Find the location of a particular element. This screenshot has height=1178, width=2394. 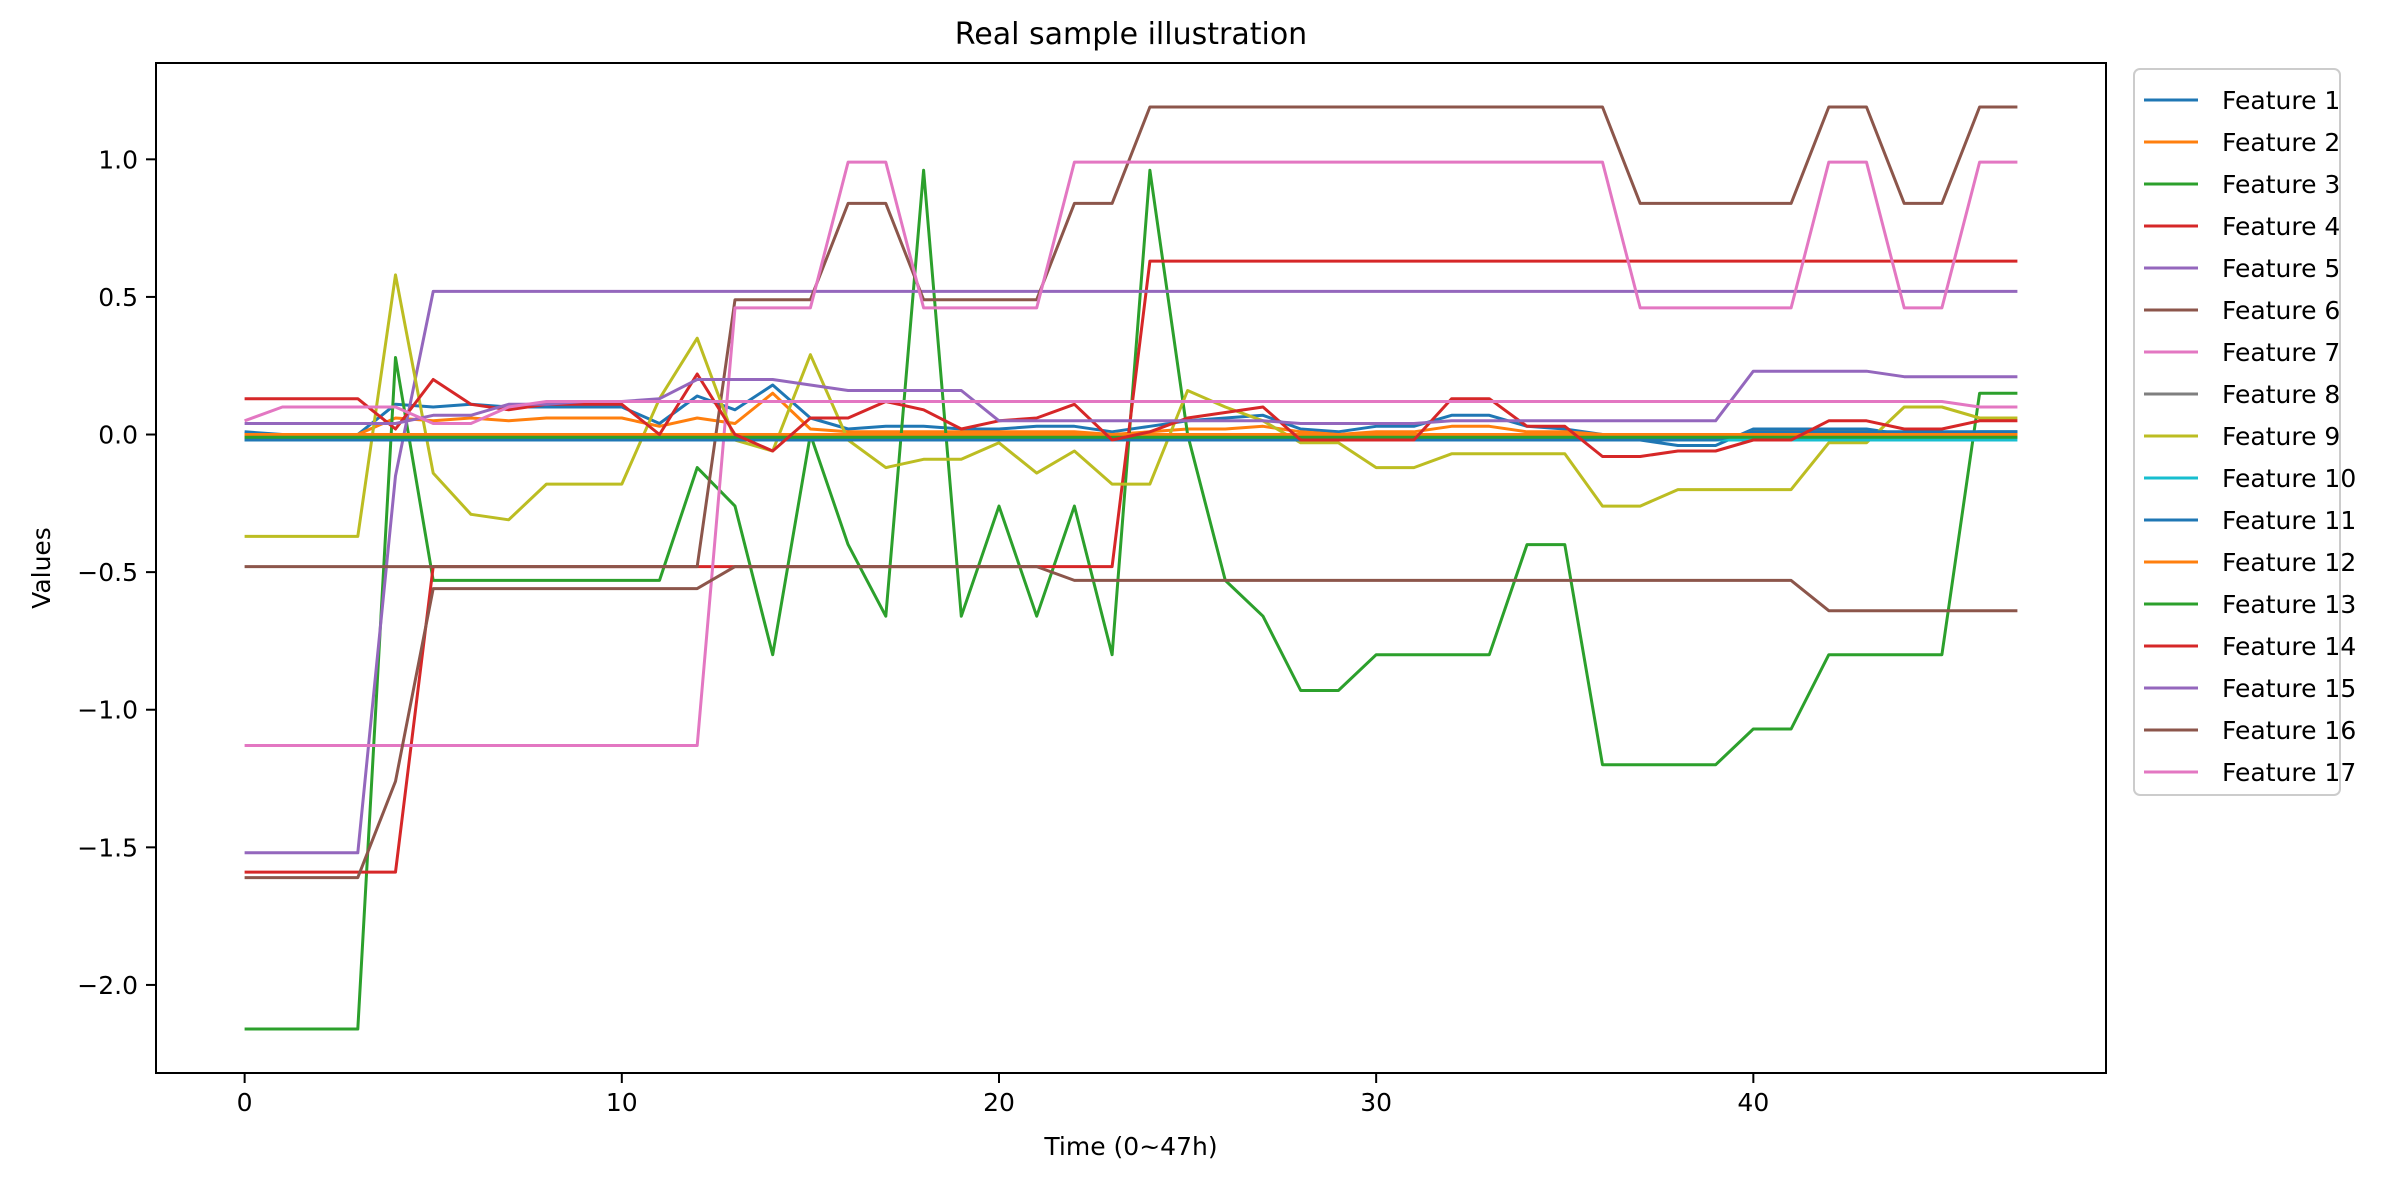

legend-label: Feature 1 is located at coordinates (2281, 100).